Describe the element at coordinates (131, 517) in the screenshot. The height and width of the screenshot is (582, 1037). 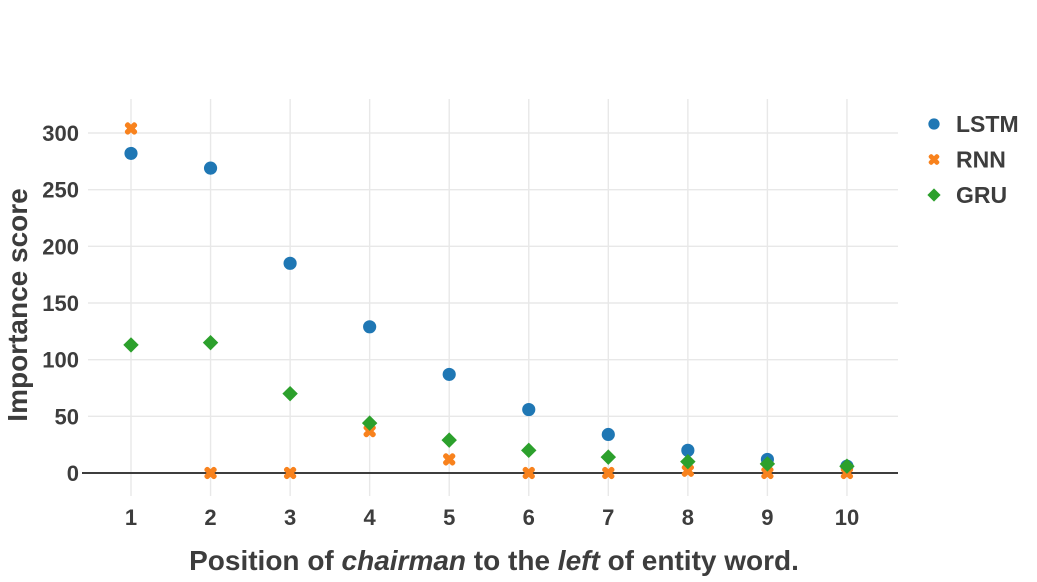
I see `x-tick-label: 1` at that location.